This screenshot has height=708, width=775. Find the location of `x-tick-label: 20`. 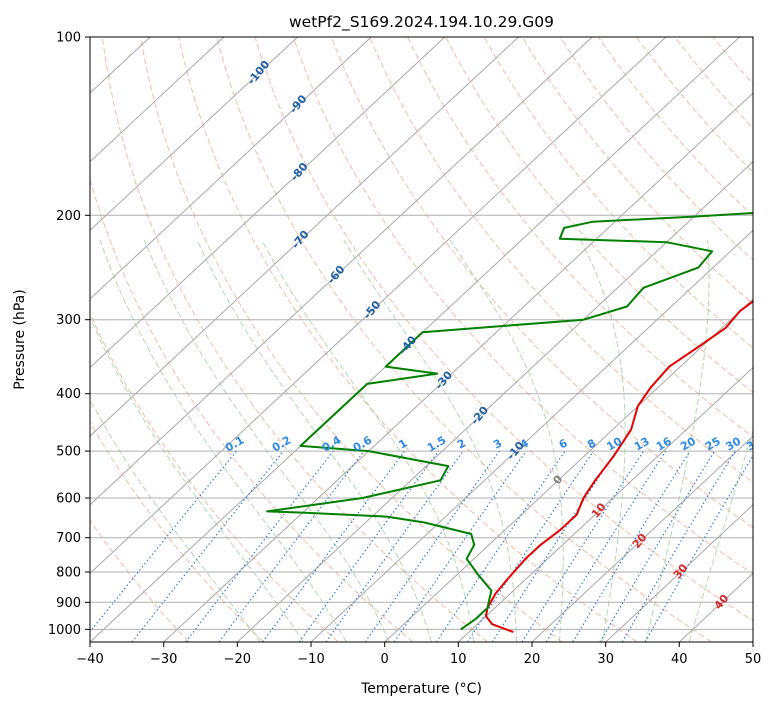

x-tick-label: 20 is located at coordinates (532, 659).